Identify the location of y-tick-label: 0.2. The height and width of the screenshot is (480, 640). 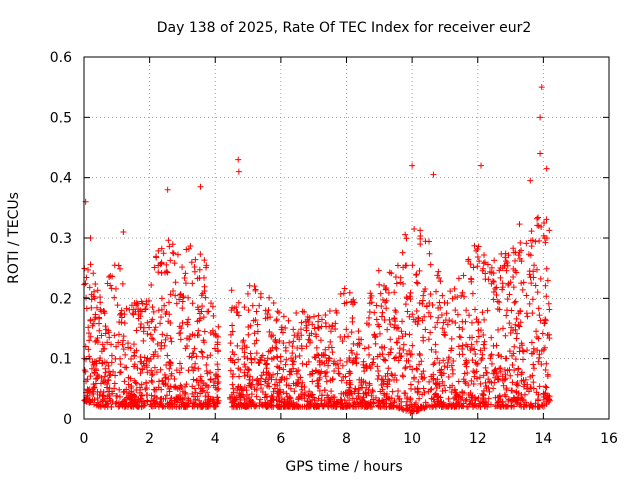
(61, 299).